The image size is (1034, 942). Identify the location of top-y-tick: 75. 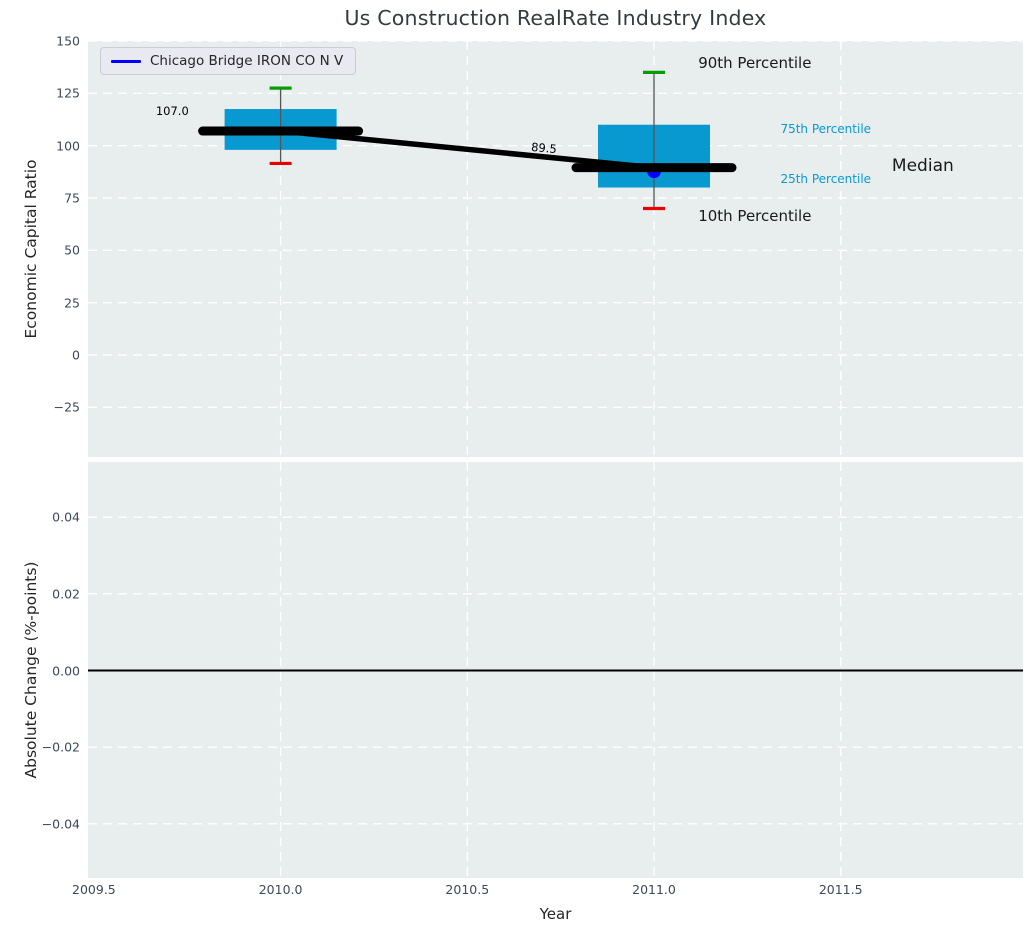
(72, 198).